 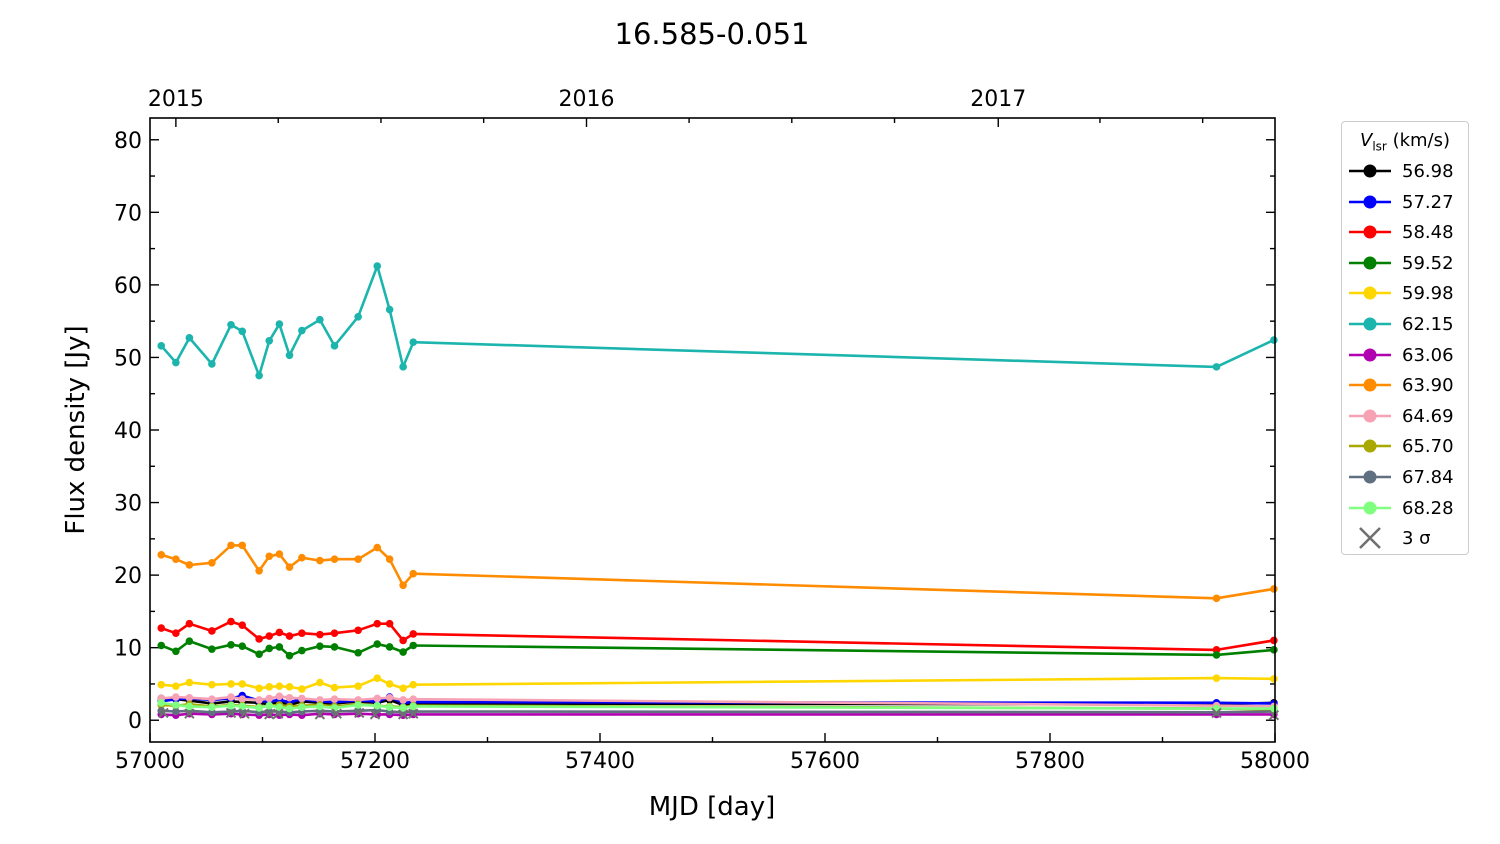 What do you see at coordinates (1408, 508) in the screenshot?
I see `legend-item: 68.28` at bounding box center [1408, 508].